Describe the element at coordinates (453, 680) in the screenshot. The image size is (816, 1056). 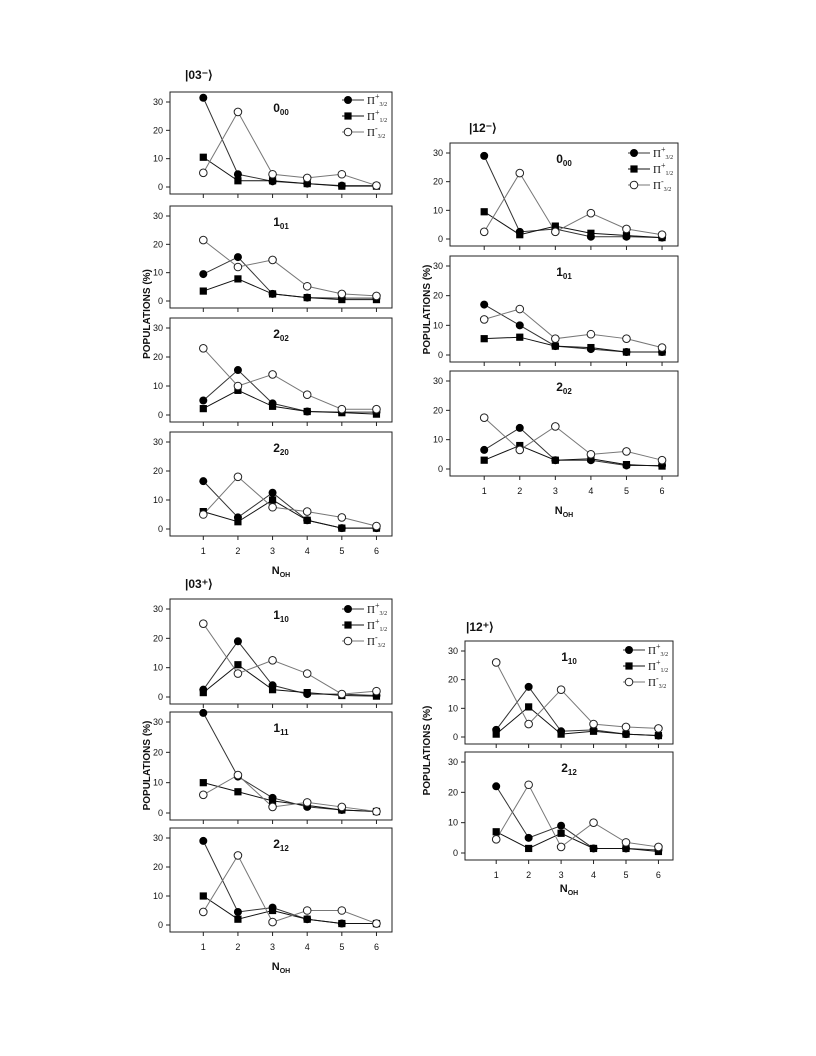
I see `y-tick-label: 20` at that location.